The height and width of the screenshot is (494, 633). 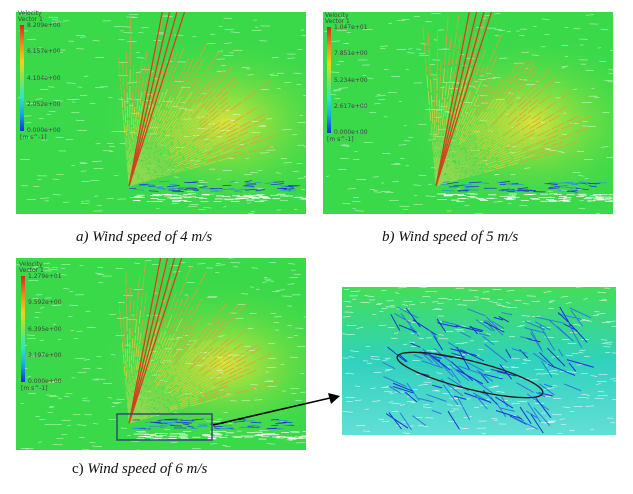 I want to click on vortex-ellipse, so click(x=470, y=375).